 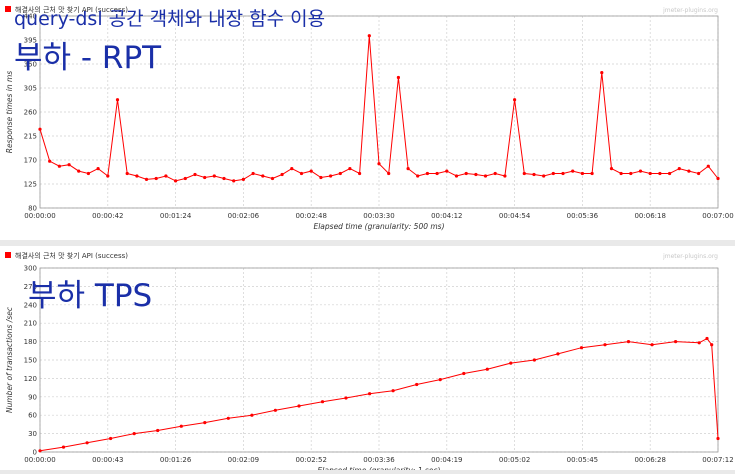 I want to click on y-tick-label: 440, so click(x=30, y=17).